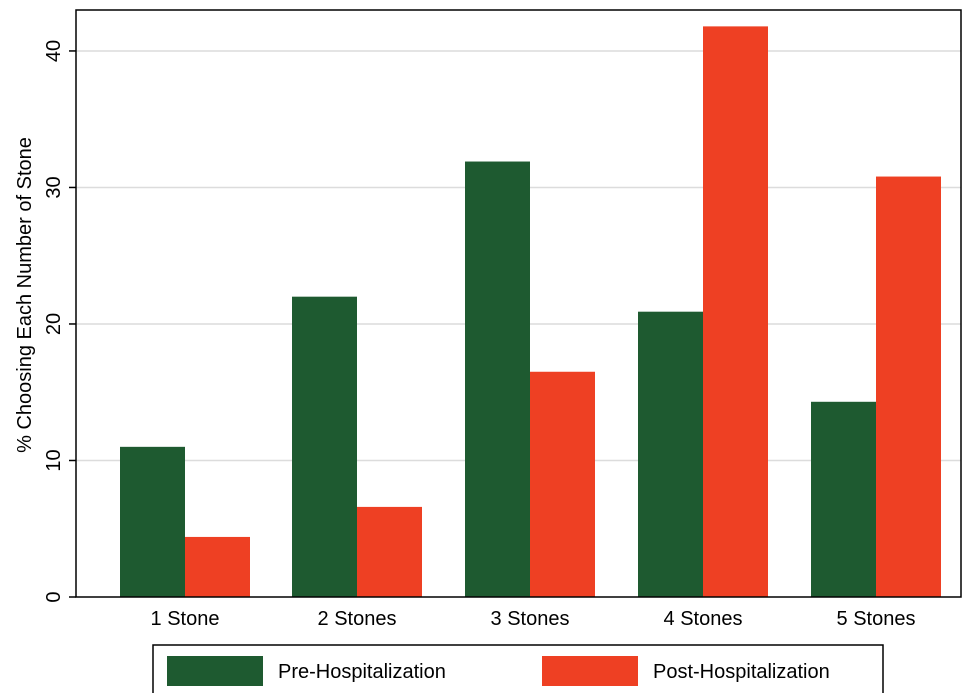  Describe the element at coordinates (741, 672) in the screenshot. I see `legend-label-post: Post-Hospitalization` at that location.